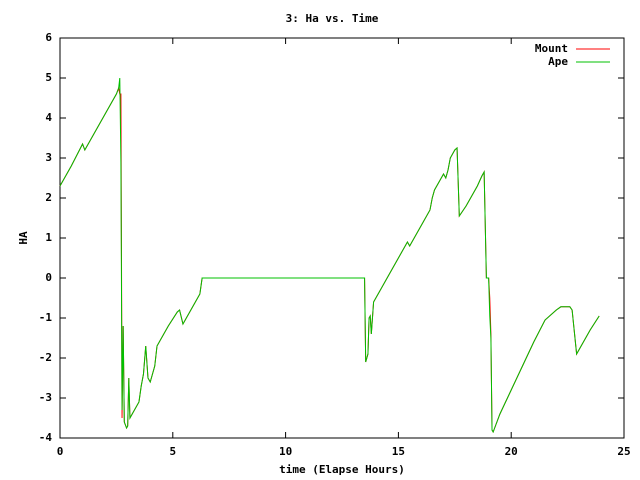  What do you see at coordinates (48, 277) in the screenshot?
I see `y-tick-label: 0` at bounding box center [48, 277].